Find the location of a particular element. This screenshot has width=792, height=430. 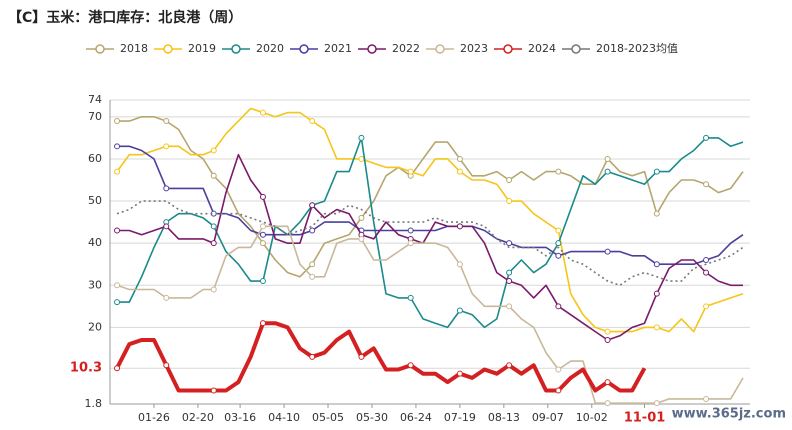

y-tick-label: 74 is located at coordinates (95, 99).